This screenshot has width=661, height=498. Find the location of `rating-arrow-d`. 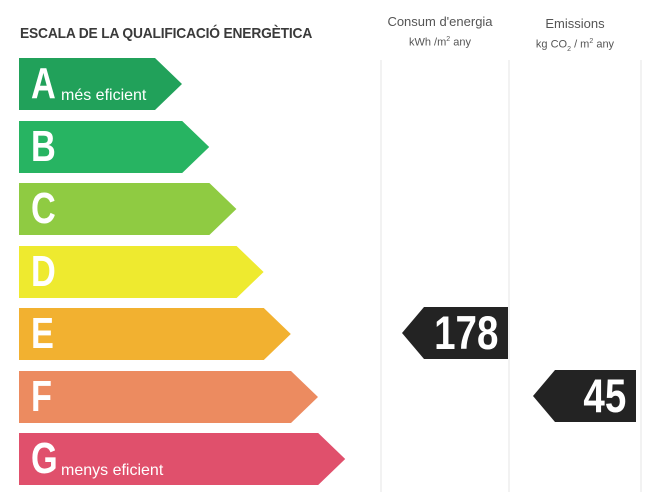

rating-arrow-d is located at coordinates (141, 271).